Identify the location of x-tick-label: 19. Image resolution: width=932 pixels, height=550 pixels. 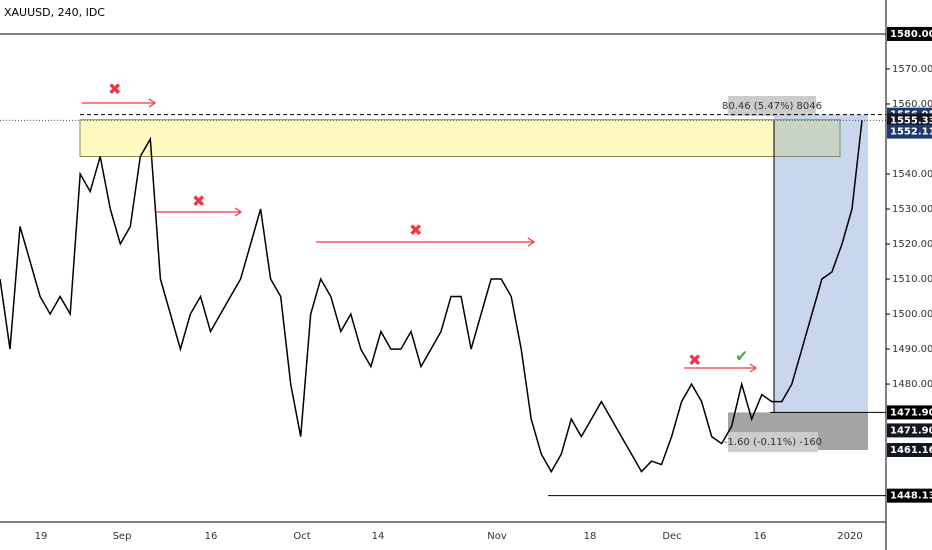
(41, 536).